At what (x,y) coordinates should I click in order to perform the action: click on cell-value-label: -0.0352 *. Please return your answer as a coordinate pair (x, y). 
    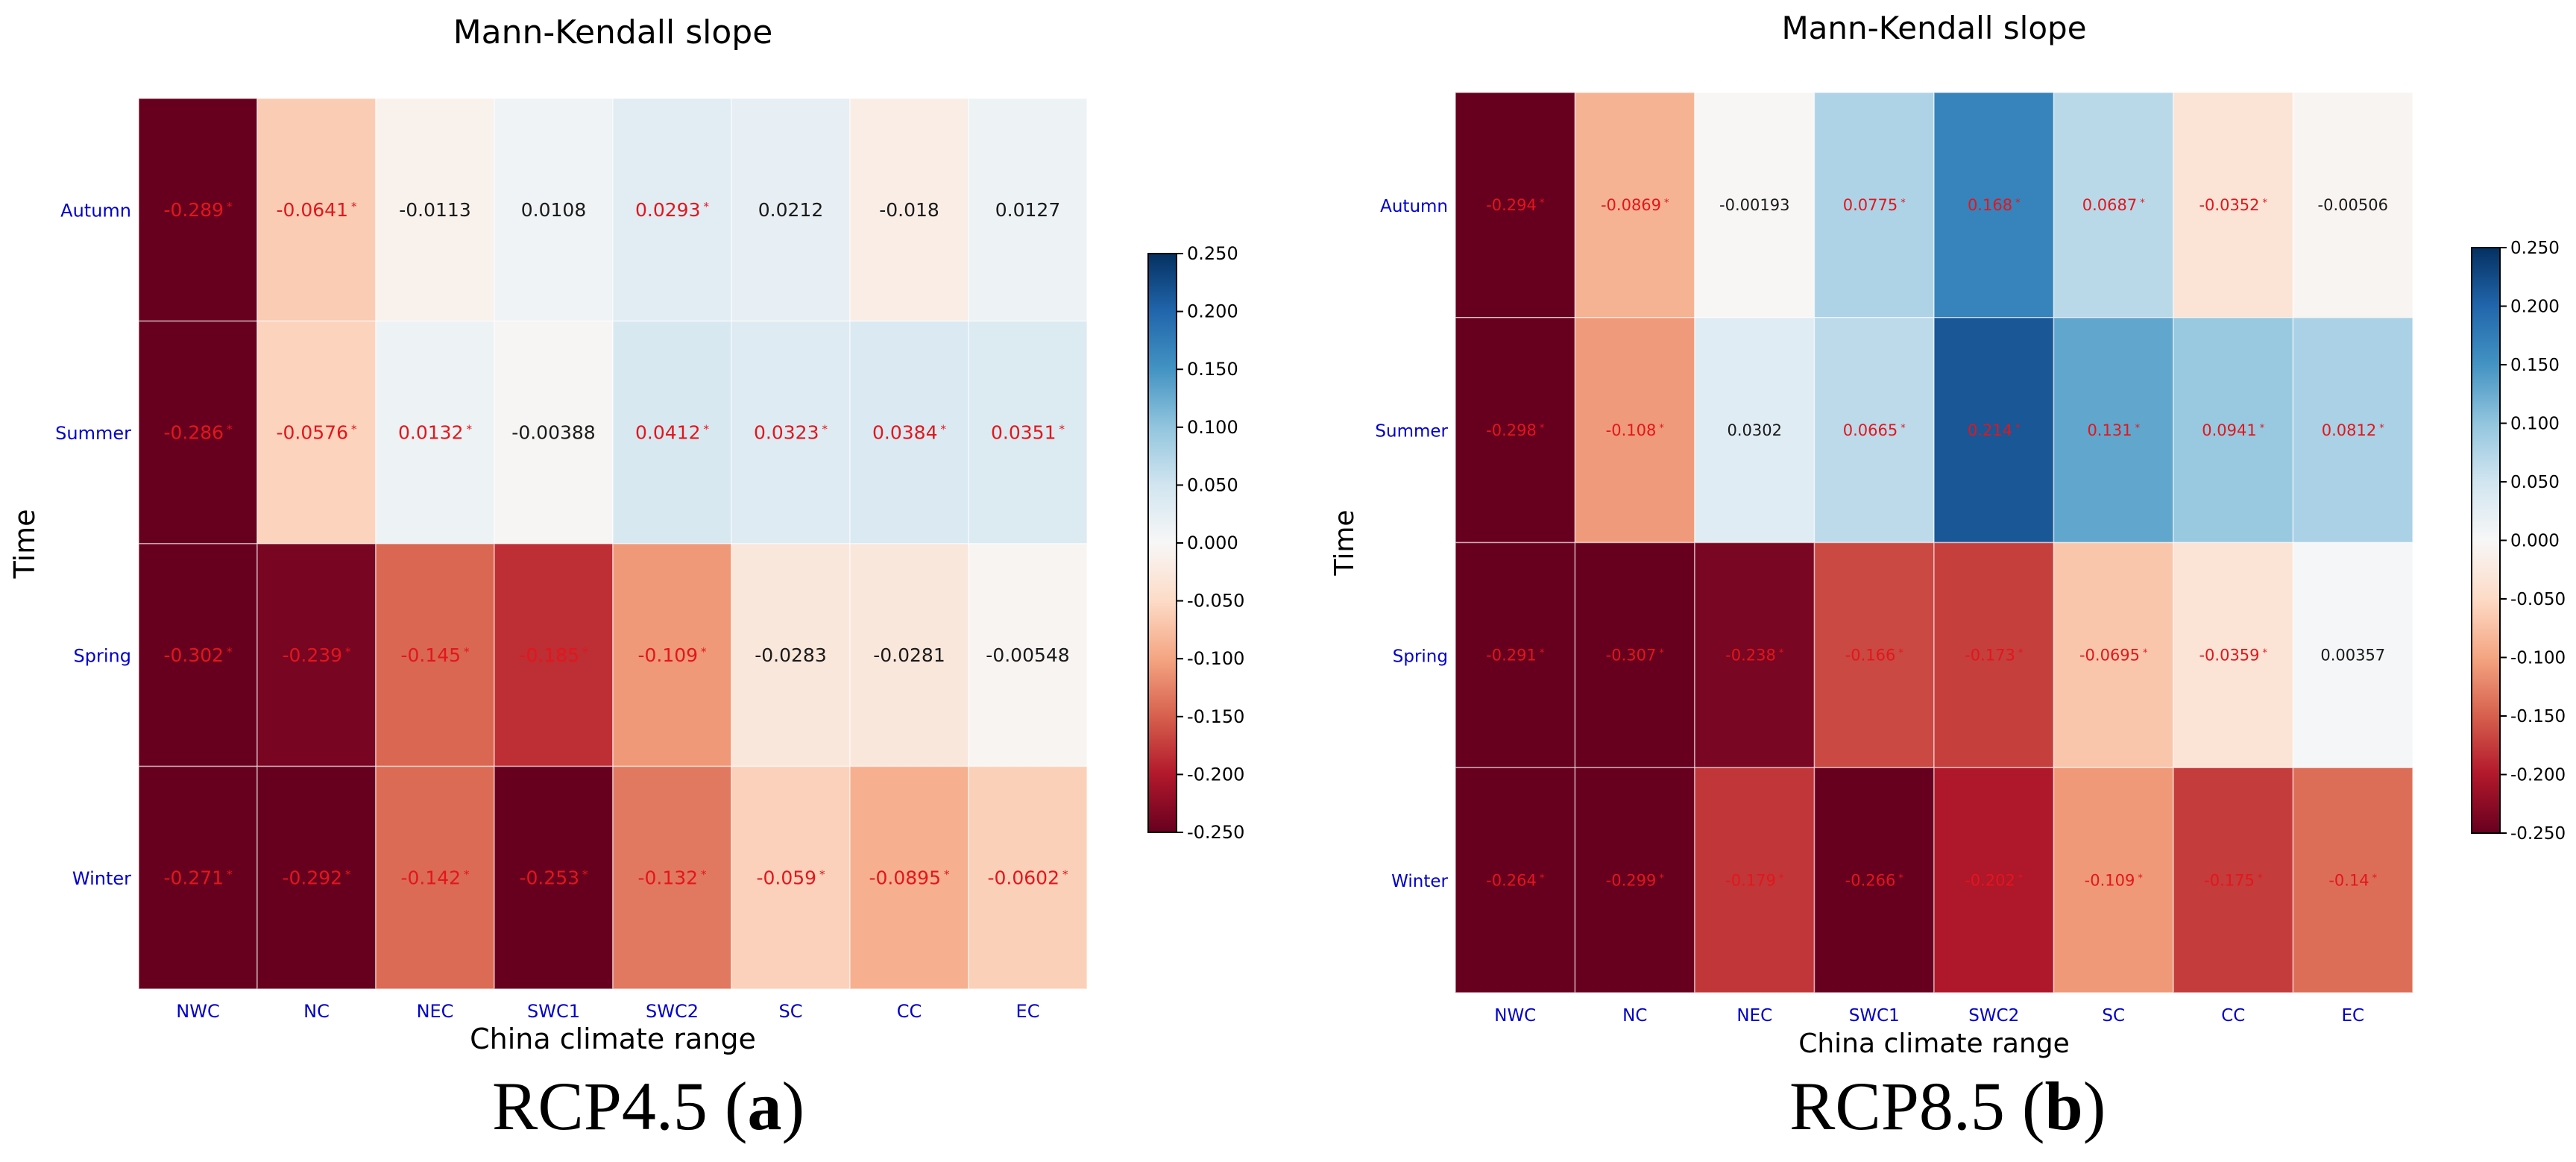
    Looking at the image, I should click on (2233, 205).